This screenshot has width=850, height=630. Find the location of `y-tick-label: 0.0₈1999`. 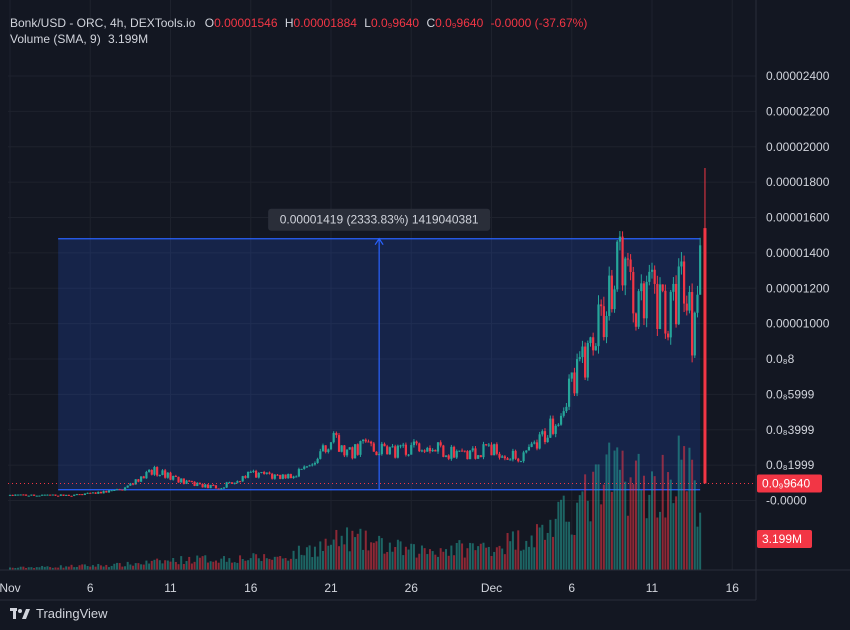

y-tick-label: 0.0₈1999 is located at coordinates (790, 465).